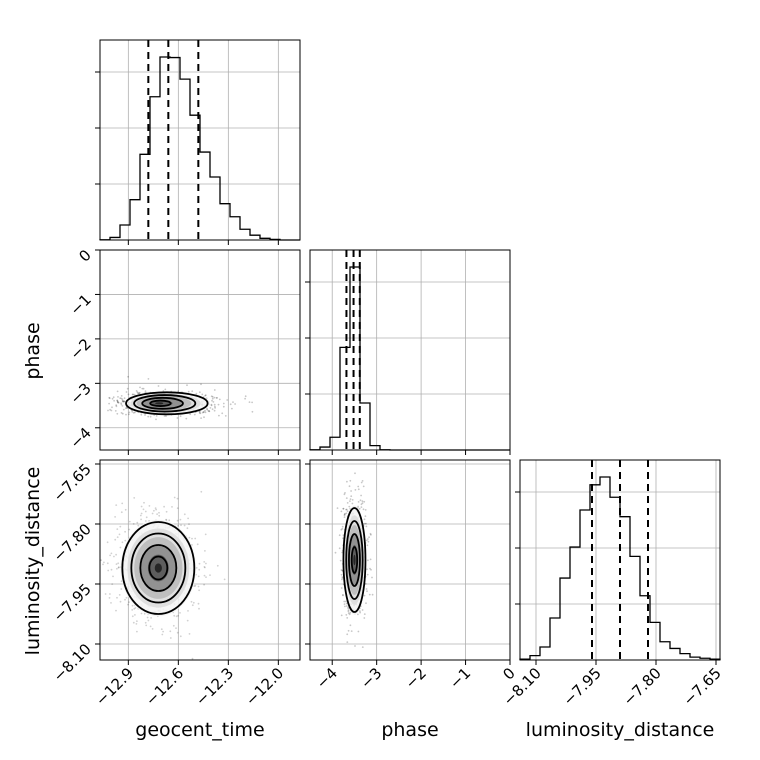 This screenshot has width=760, height=760. What do you see at coordinates (72, 602) in the screenshot?
I see `y-tick-label: −7.95` at bounding box center [72, 602].